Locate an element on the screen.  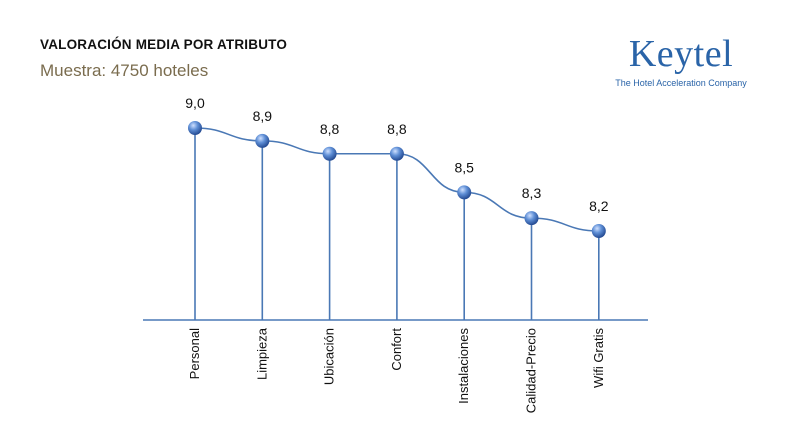
logo-wordmark: Keytel is located at coordinates (681, 54).